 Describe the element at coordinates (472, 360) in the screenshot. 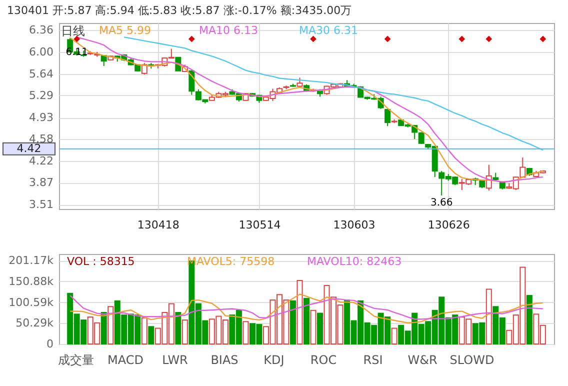

I see `text: SLOWD` at that location.